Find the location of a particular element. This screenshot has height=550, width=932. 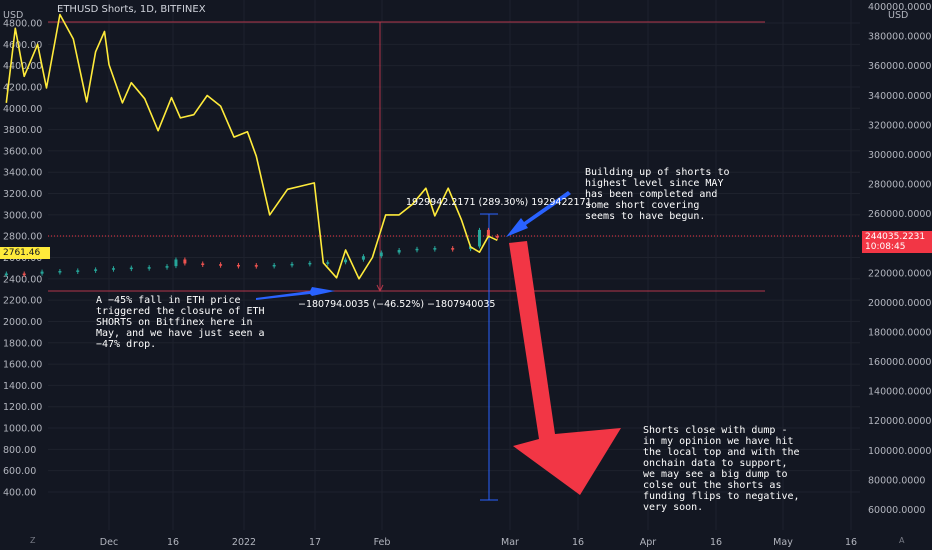

right-tick-label: 280000.0000 is located at coordinates (899, 185).